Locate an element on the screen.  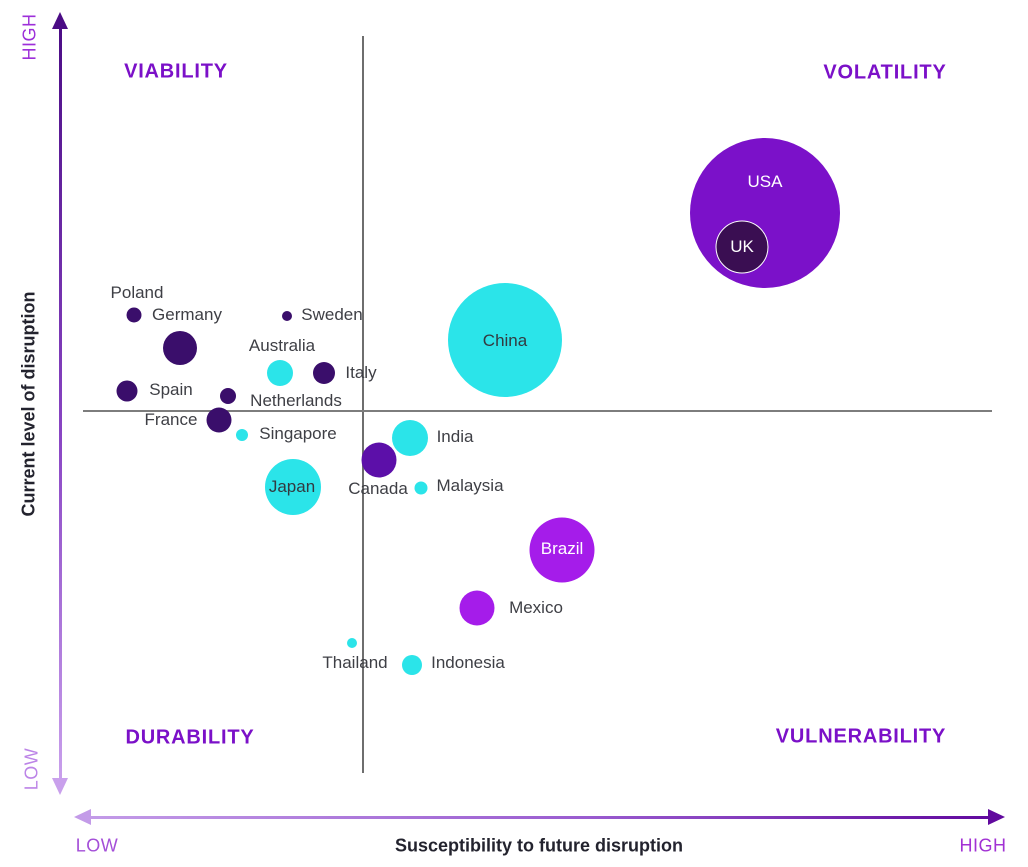
y-axis-line is located at coordinates (60, 402).